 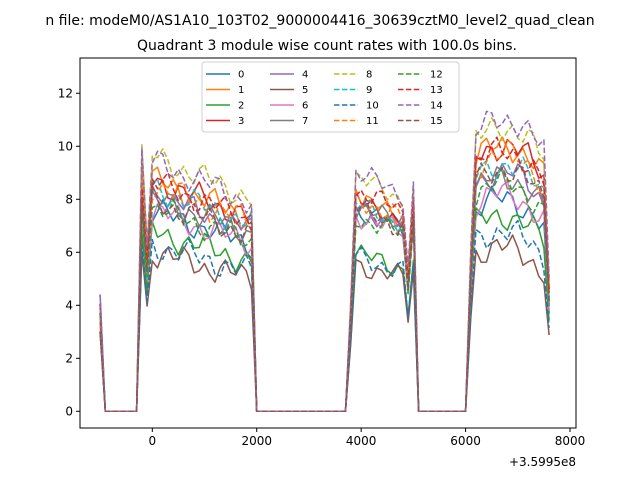 I want to click on x-tick-label: 6000, so click(x=465, y=441).